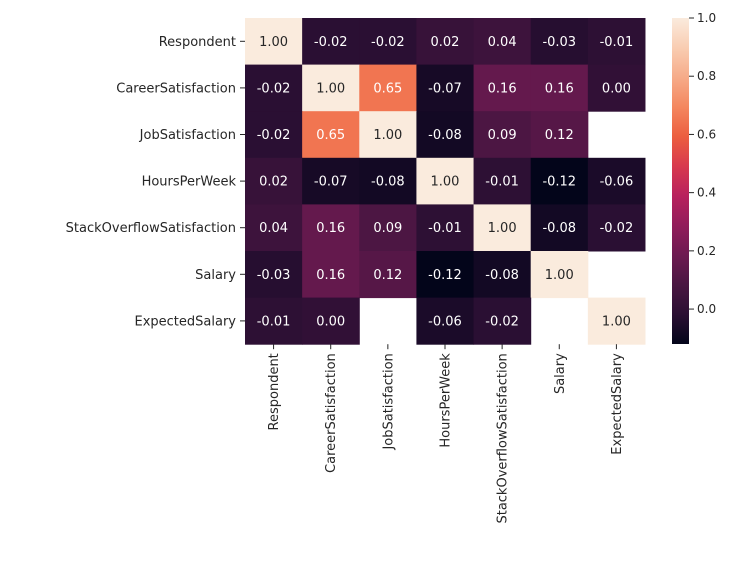 The image size is (745, 564). I want to click on column-label-hours-per-week: HoursPerWeek, so click(445, 400).